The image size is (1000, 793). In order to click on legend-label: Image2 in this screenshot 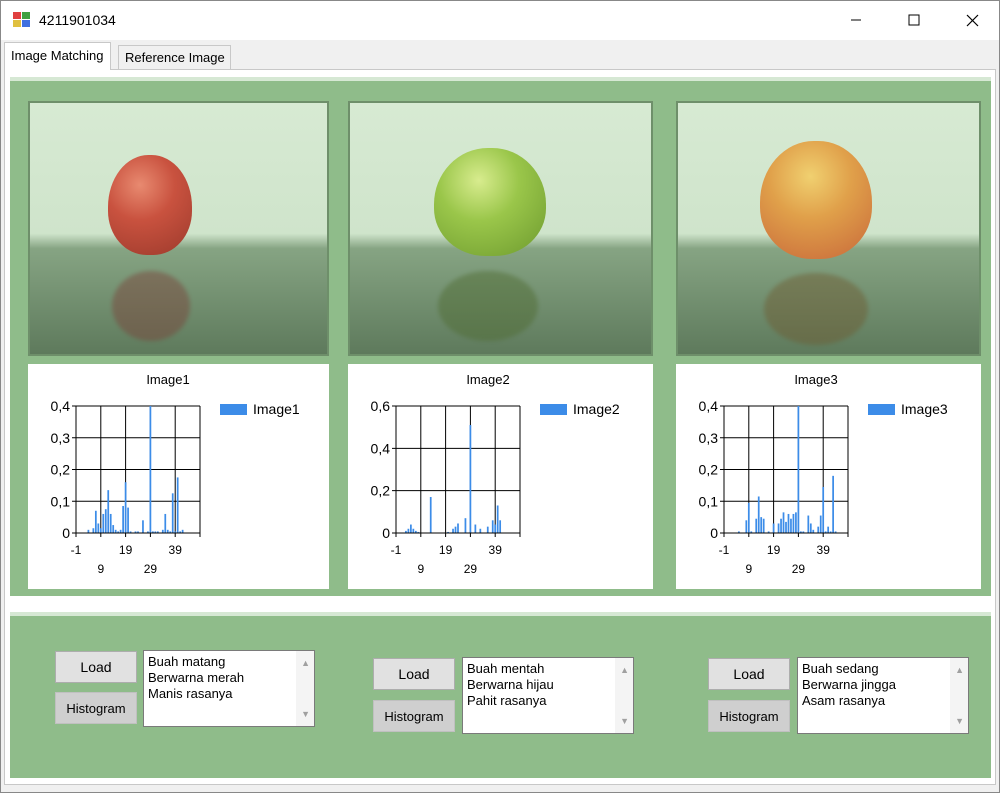, I will do `click(596, 409)`.